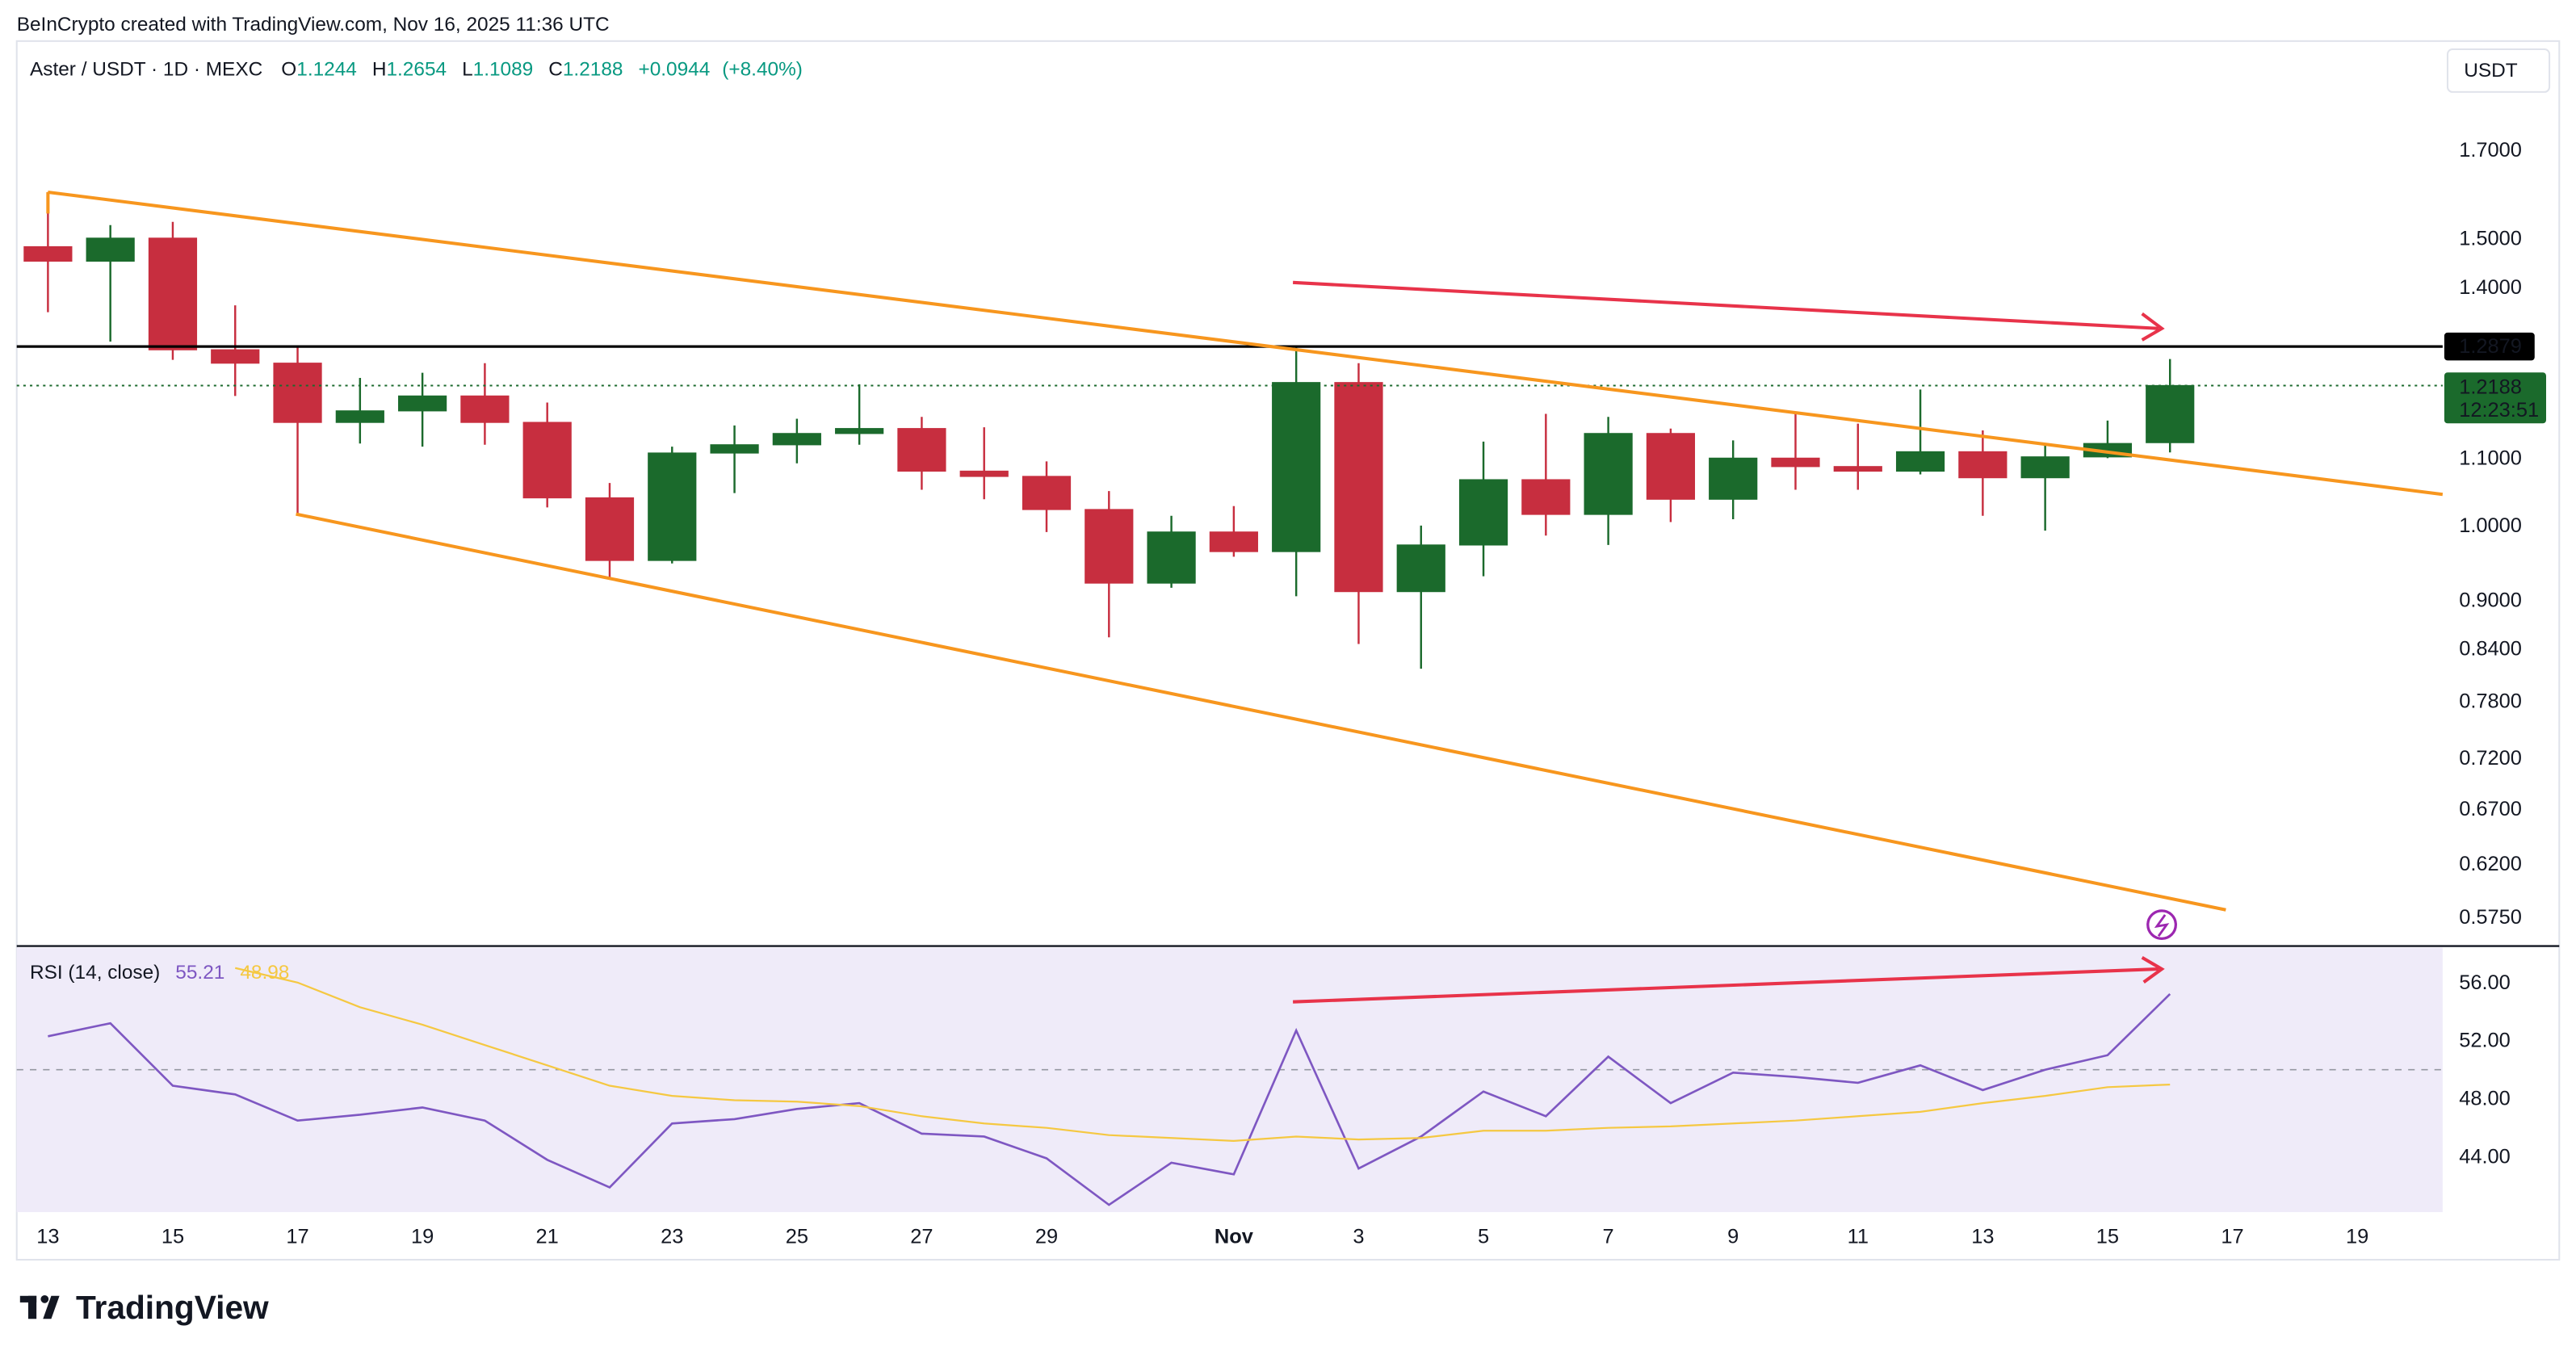 This screenshot has width=2576, height=1355. What do you see at coordinates (503, 69) in the screenshot?
I see `ohlc-value: 1.1089` at bounding box center [503, 69].